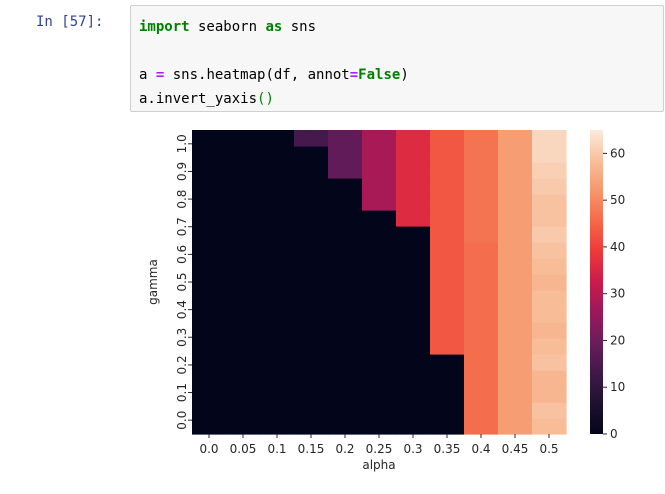 This screenshot has height=494, width=665. What do you see at coordinates (182, 337) in the screenshot?
I see `y-tick-label: 0.3` at bounding box center [182, 337].